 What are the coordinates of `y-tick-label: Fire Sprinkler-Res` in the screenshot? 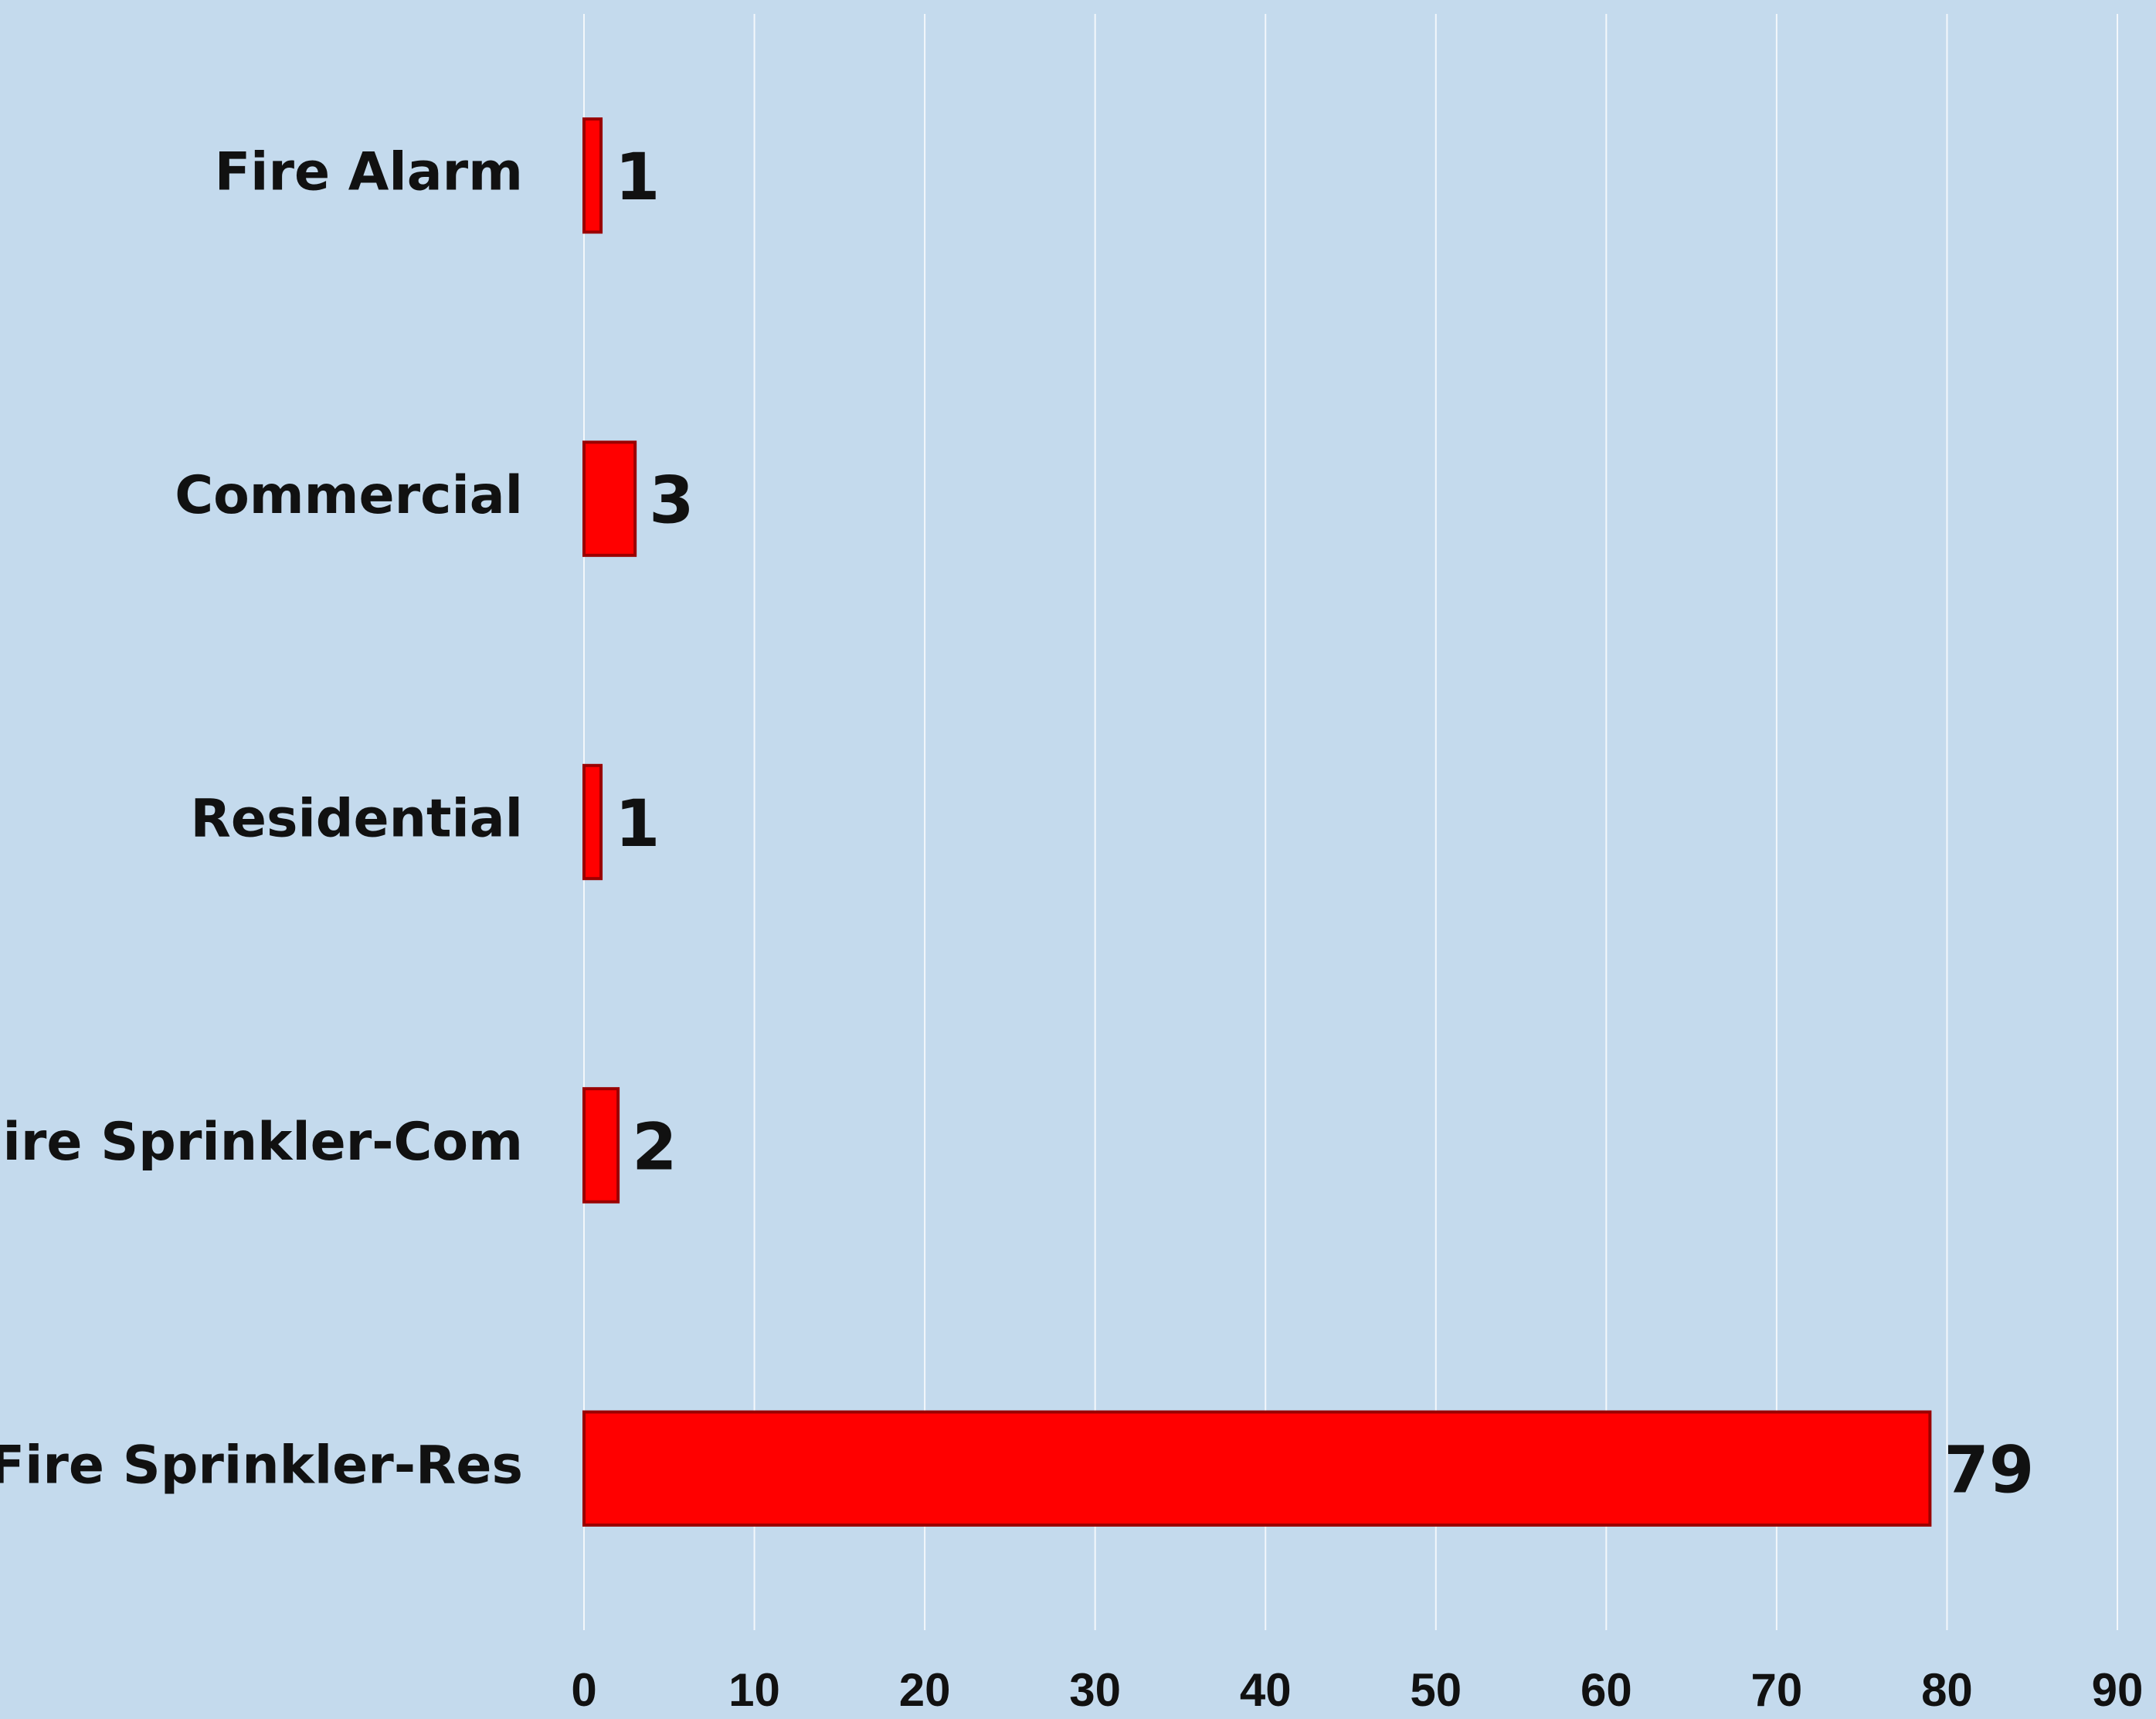 It's located at (262, 1466).